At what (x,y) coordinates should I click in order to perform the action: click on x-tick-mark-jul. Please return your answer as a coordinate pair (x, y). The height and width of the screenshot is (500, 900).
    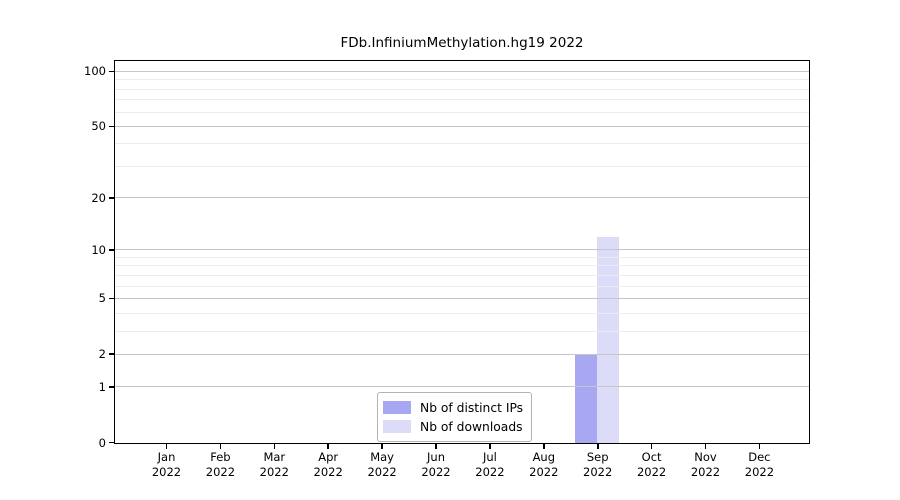
    Looking at the image, I should click on (490, 446).